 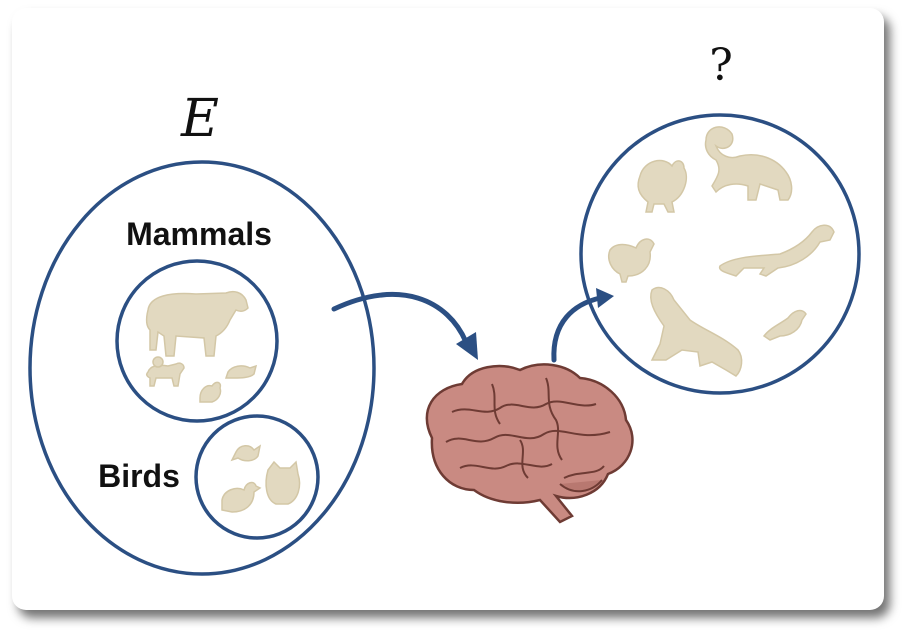 What do you see at coordinates (696, 331) in the screenshot?
I see `eagle-icon` at bounding box center [696, 331].